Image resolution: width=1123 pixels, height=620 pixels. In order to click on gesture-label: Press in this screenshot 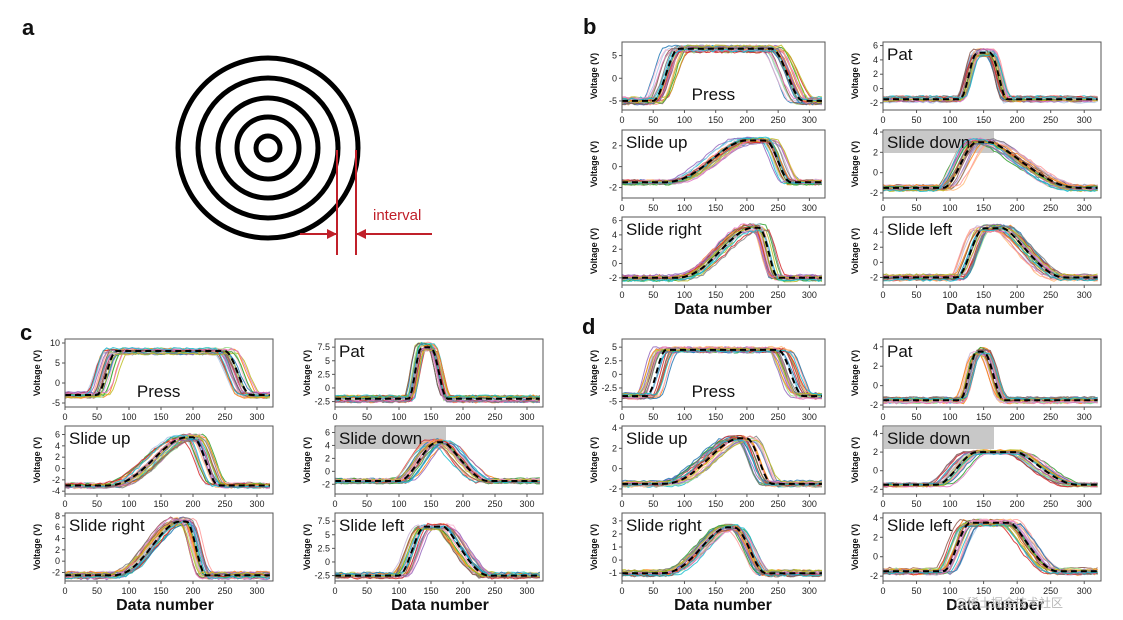, I will do `click(713, 94)`.